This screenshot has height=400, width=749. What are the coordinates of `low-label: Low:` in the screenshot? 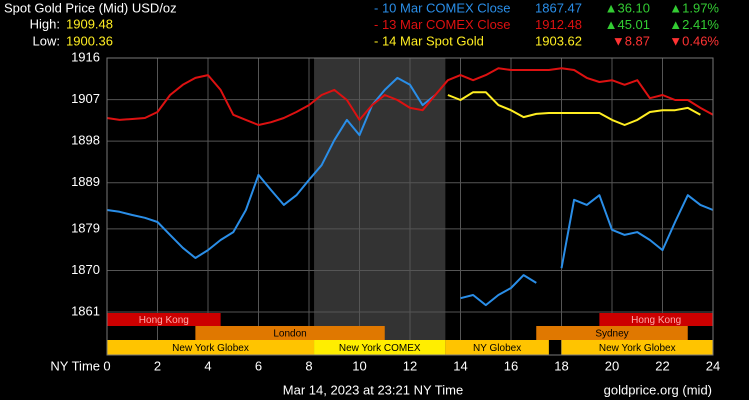 It's located at (46, 40).